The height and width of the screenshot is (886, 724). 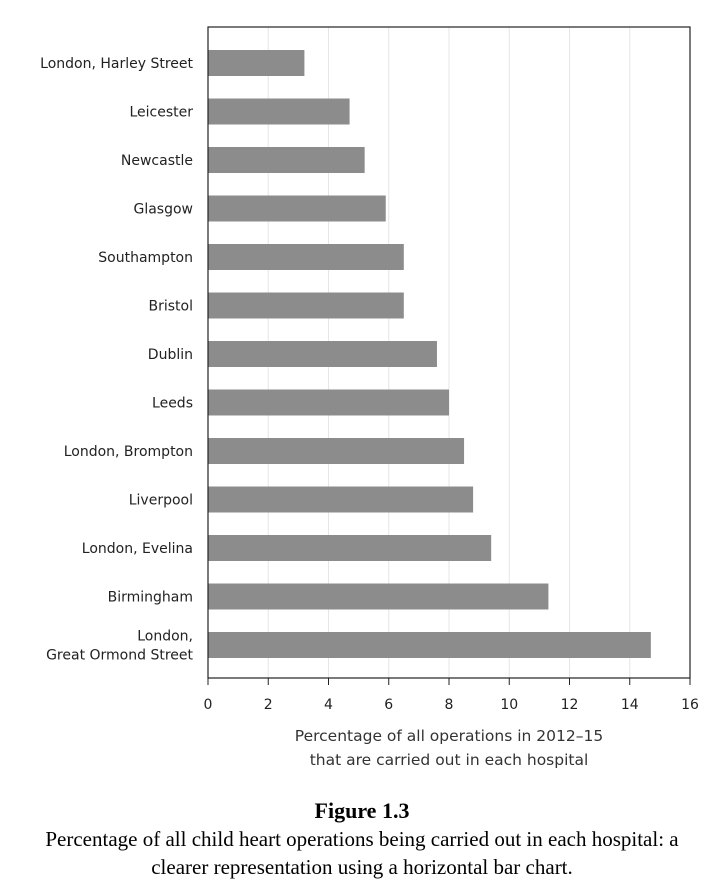 What do you see at coordinates (116, 64) in the screenshot?
I see `category-label: London, Harley Street` at bounding box center [116, 64].